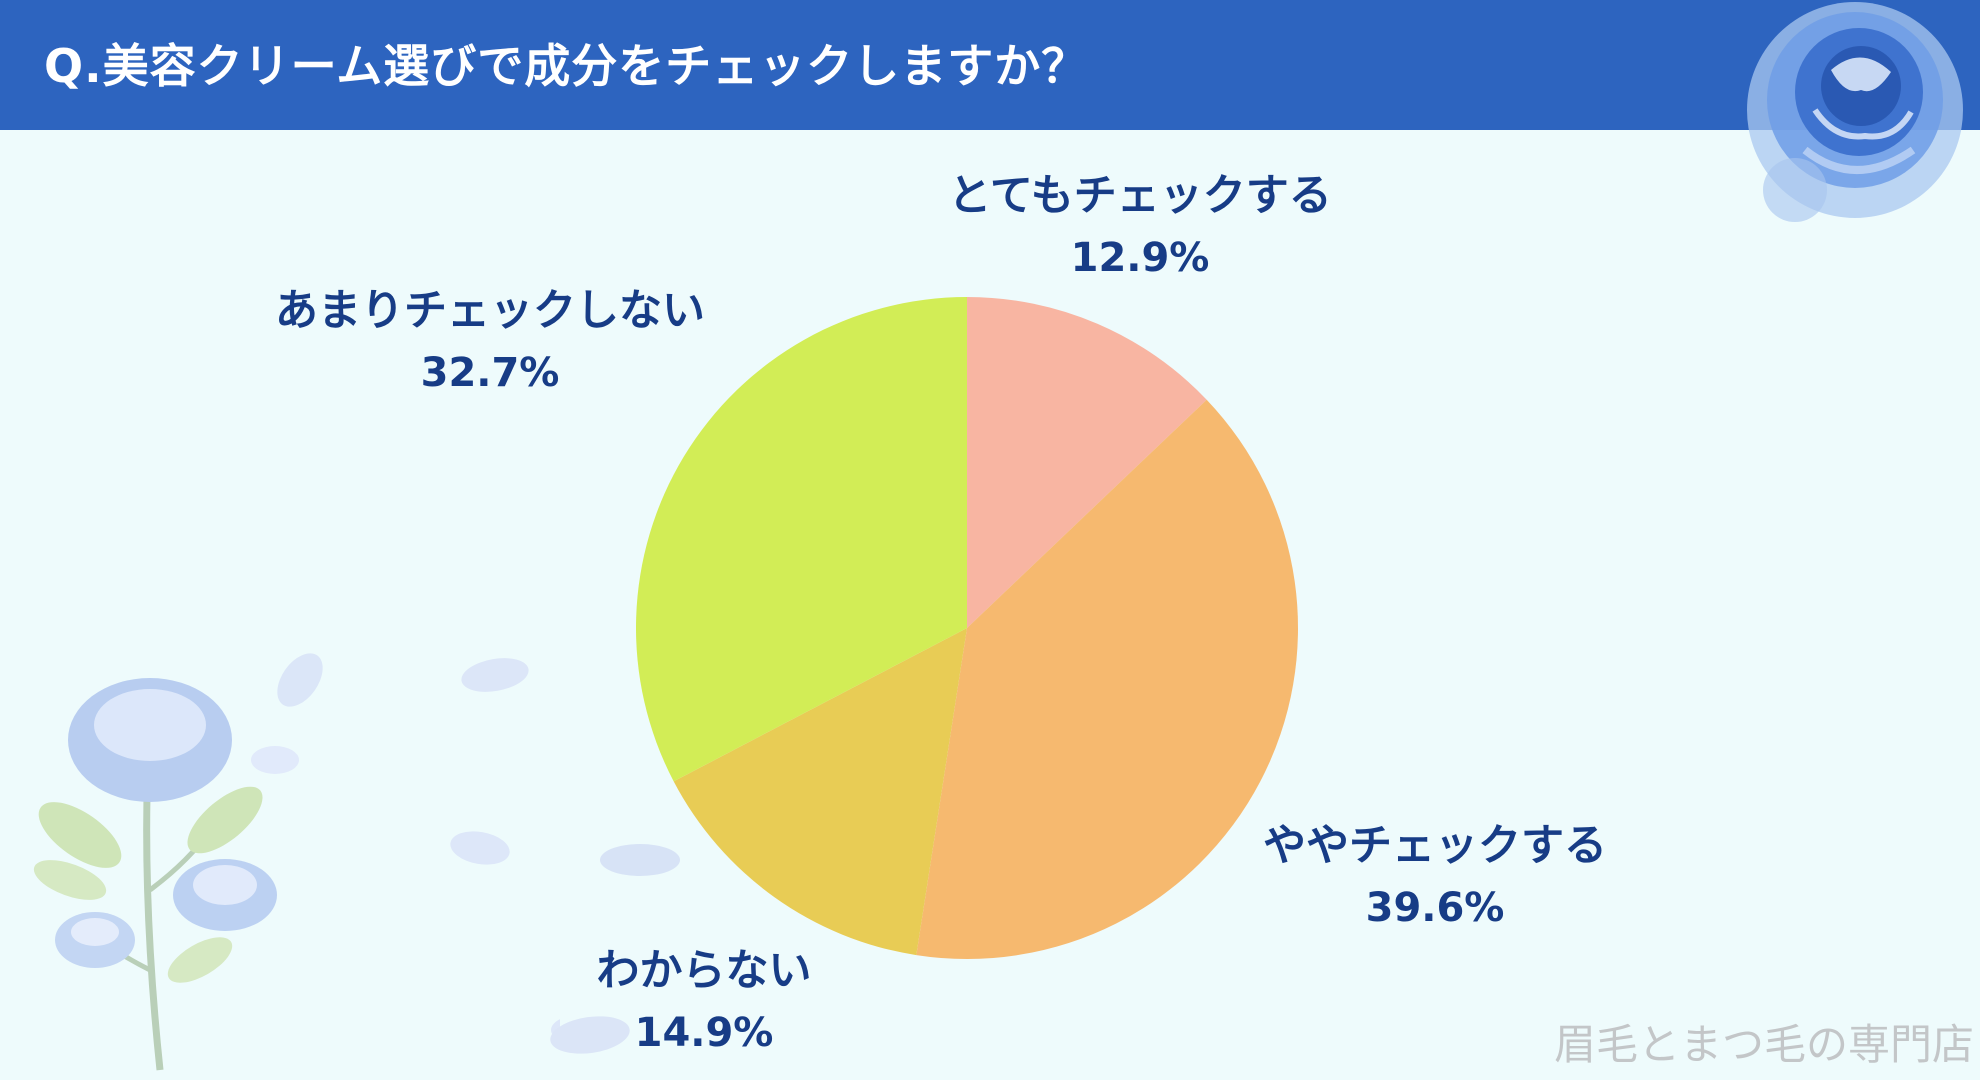  What do you see at coordinates (820, 792) in the screenshot?
I see `slice-unknown` at bounding box center [820, 792].